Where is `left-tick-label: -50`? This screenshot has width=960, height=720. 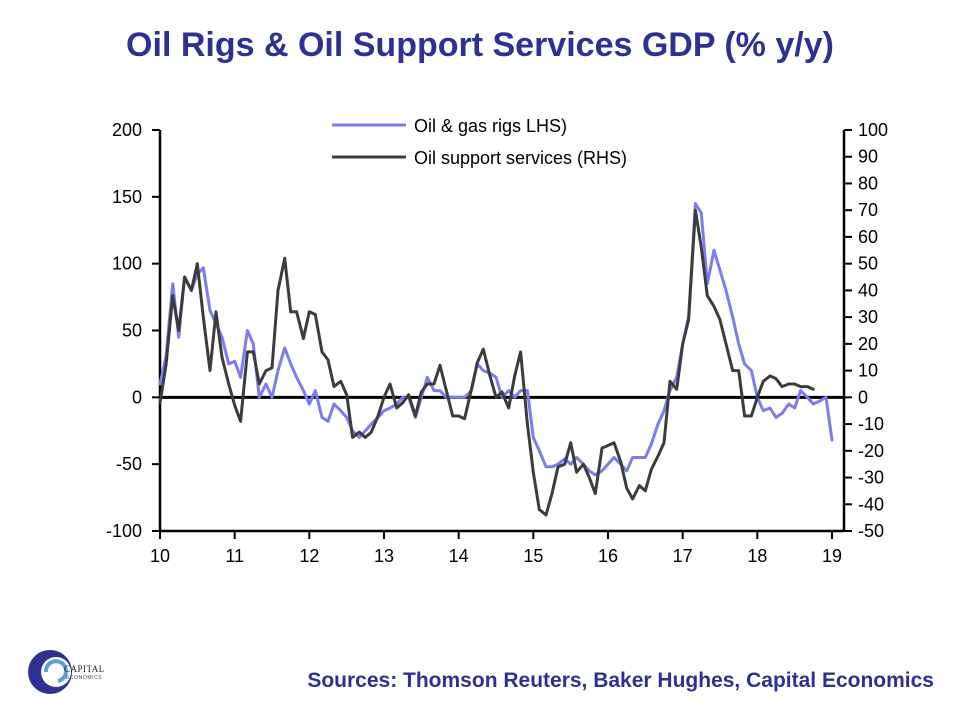 left-tick-label: -50 is located at coordinates (129, 464).